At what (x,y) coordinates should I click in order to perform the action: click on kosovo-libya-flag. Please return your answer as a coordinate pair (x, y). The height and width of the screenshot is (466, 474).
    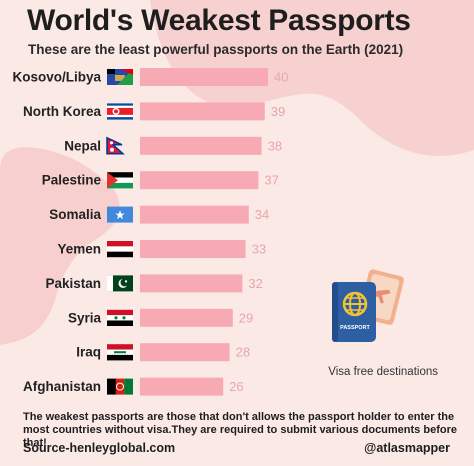
    Looking at the image, I should click on (120, 77).